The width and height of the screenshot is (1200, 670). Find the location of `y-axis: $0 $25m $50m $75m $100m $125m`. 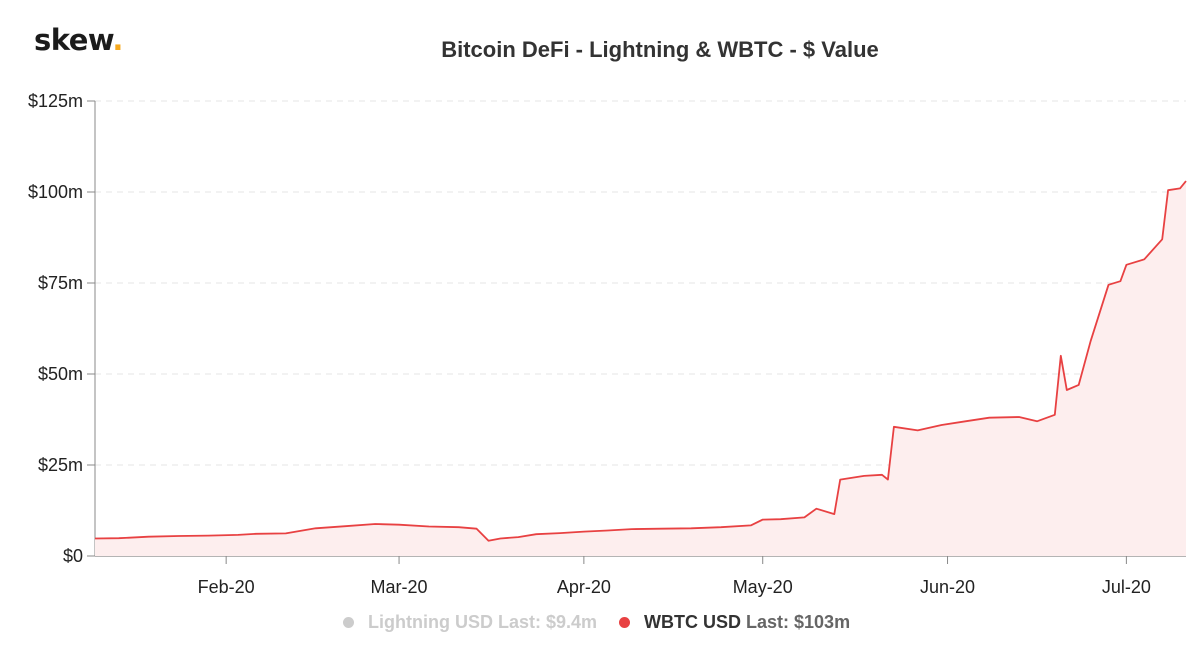

y-axis: $0 $25m $50m $75m $100m $125m is located at coordinates (62, 328).